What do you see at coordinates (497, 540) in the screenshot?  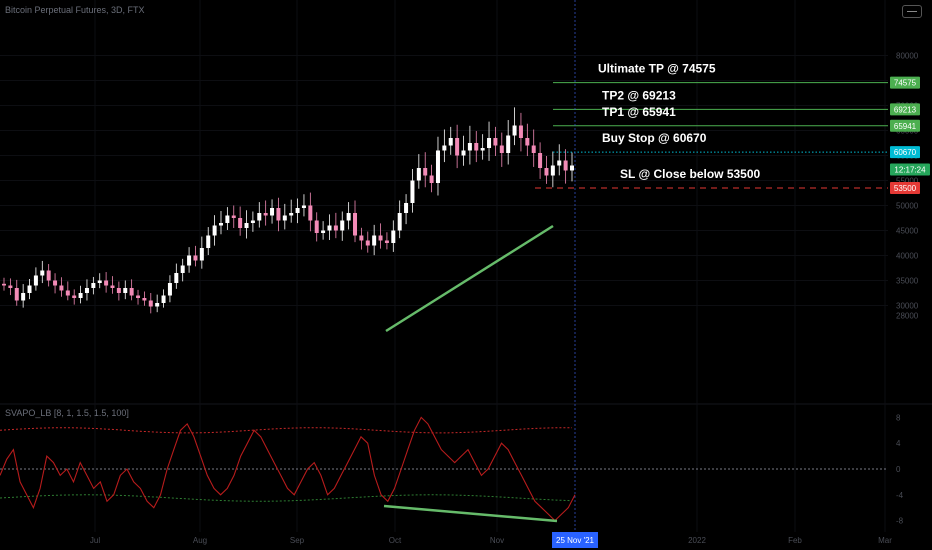 I see `time-tick-label: Nov` at bounding box center [497, 540].